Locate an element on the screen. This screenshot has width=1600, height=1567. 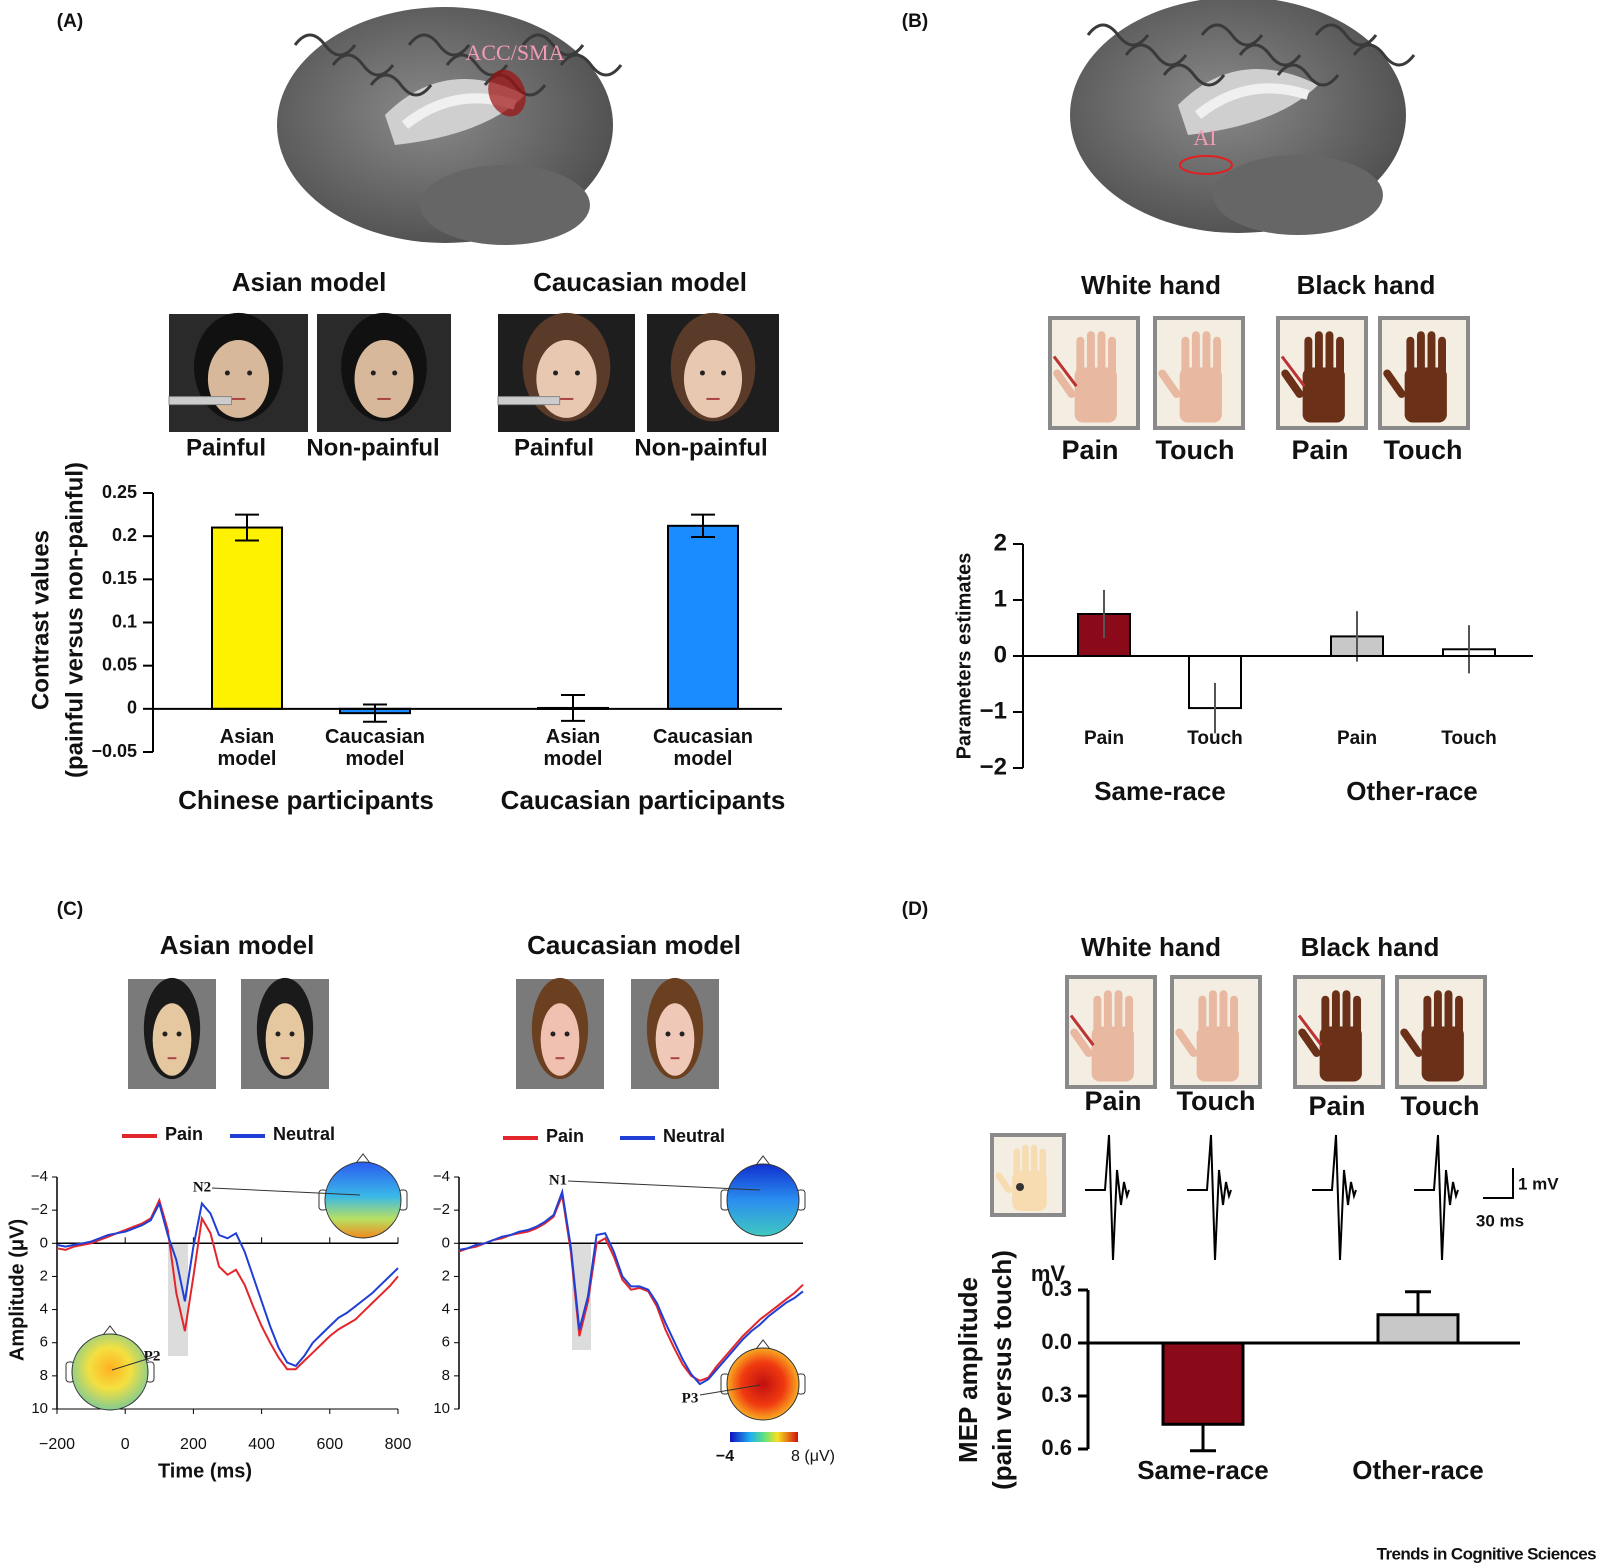
y-tick-label: 1 is located at coordinates (1000, 598).